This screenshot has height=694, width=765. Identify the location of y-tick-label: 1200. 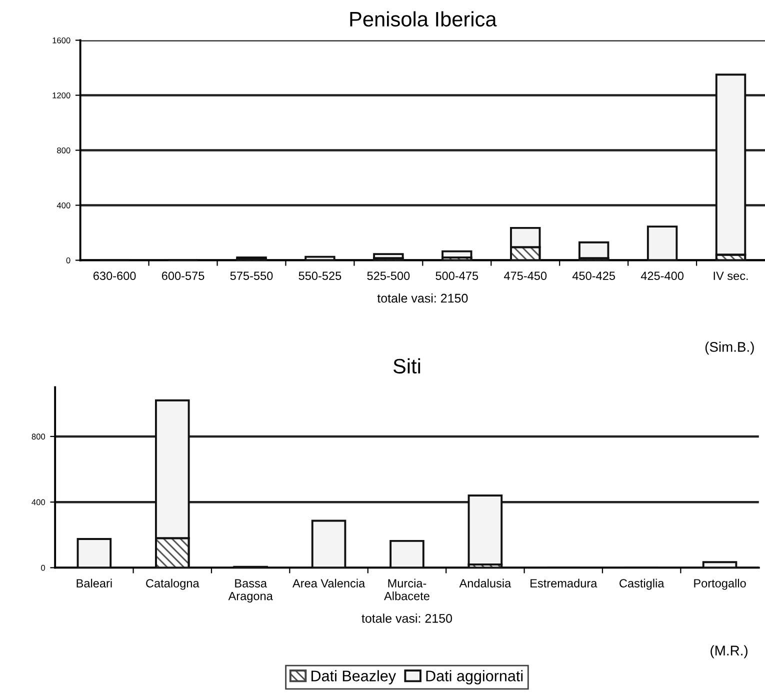
(61, 95).